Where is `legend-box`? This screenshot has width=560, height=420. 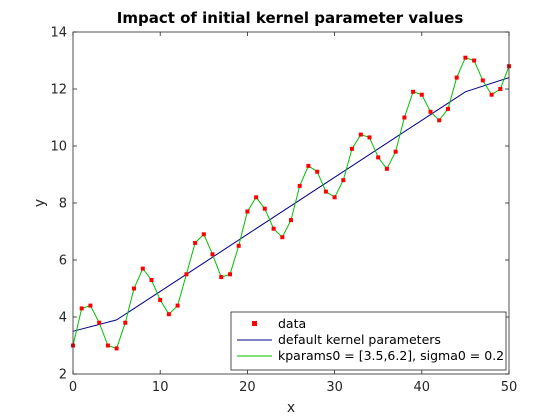
legend-box is located at coordinates (368, 341).